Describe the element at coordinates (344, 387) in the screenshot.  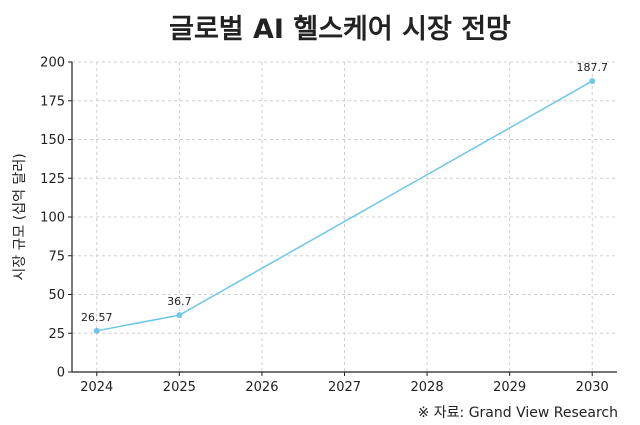
I see `x-tick-label: 2027` at that location.